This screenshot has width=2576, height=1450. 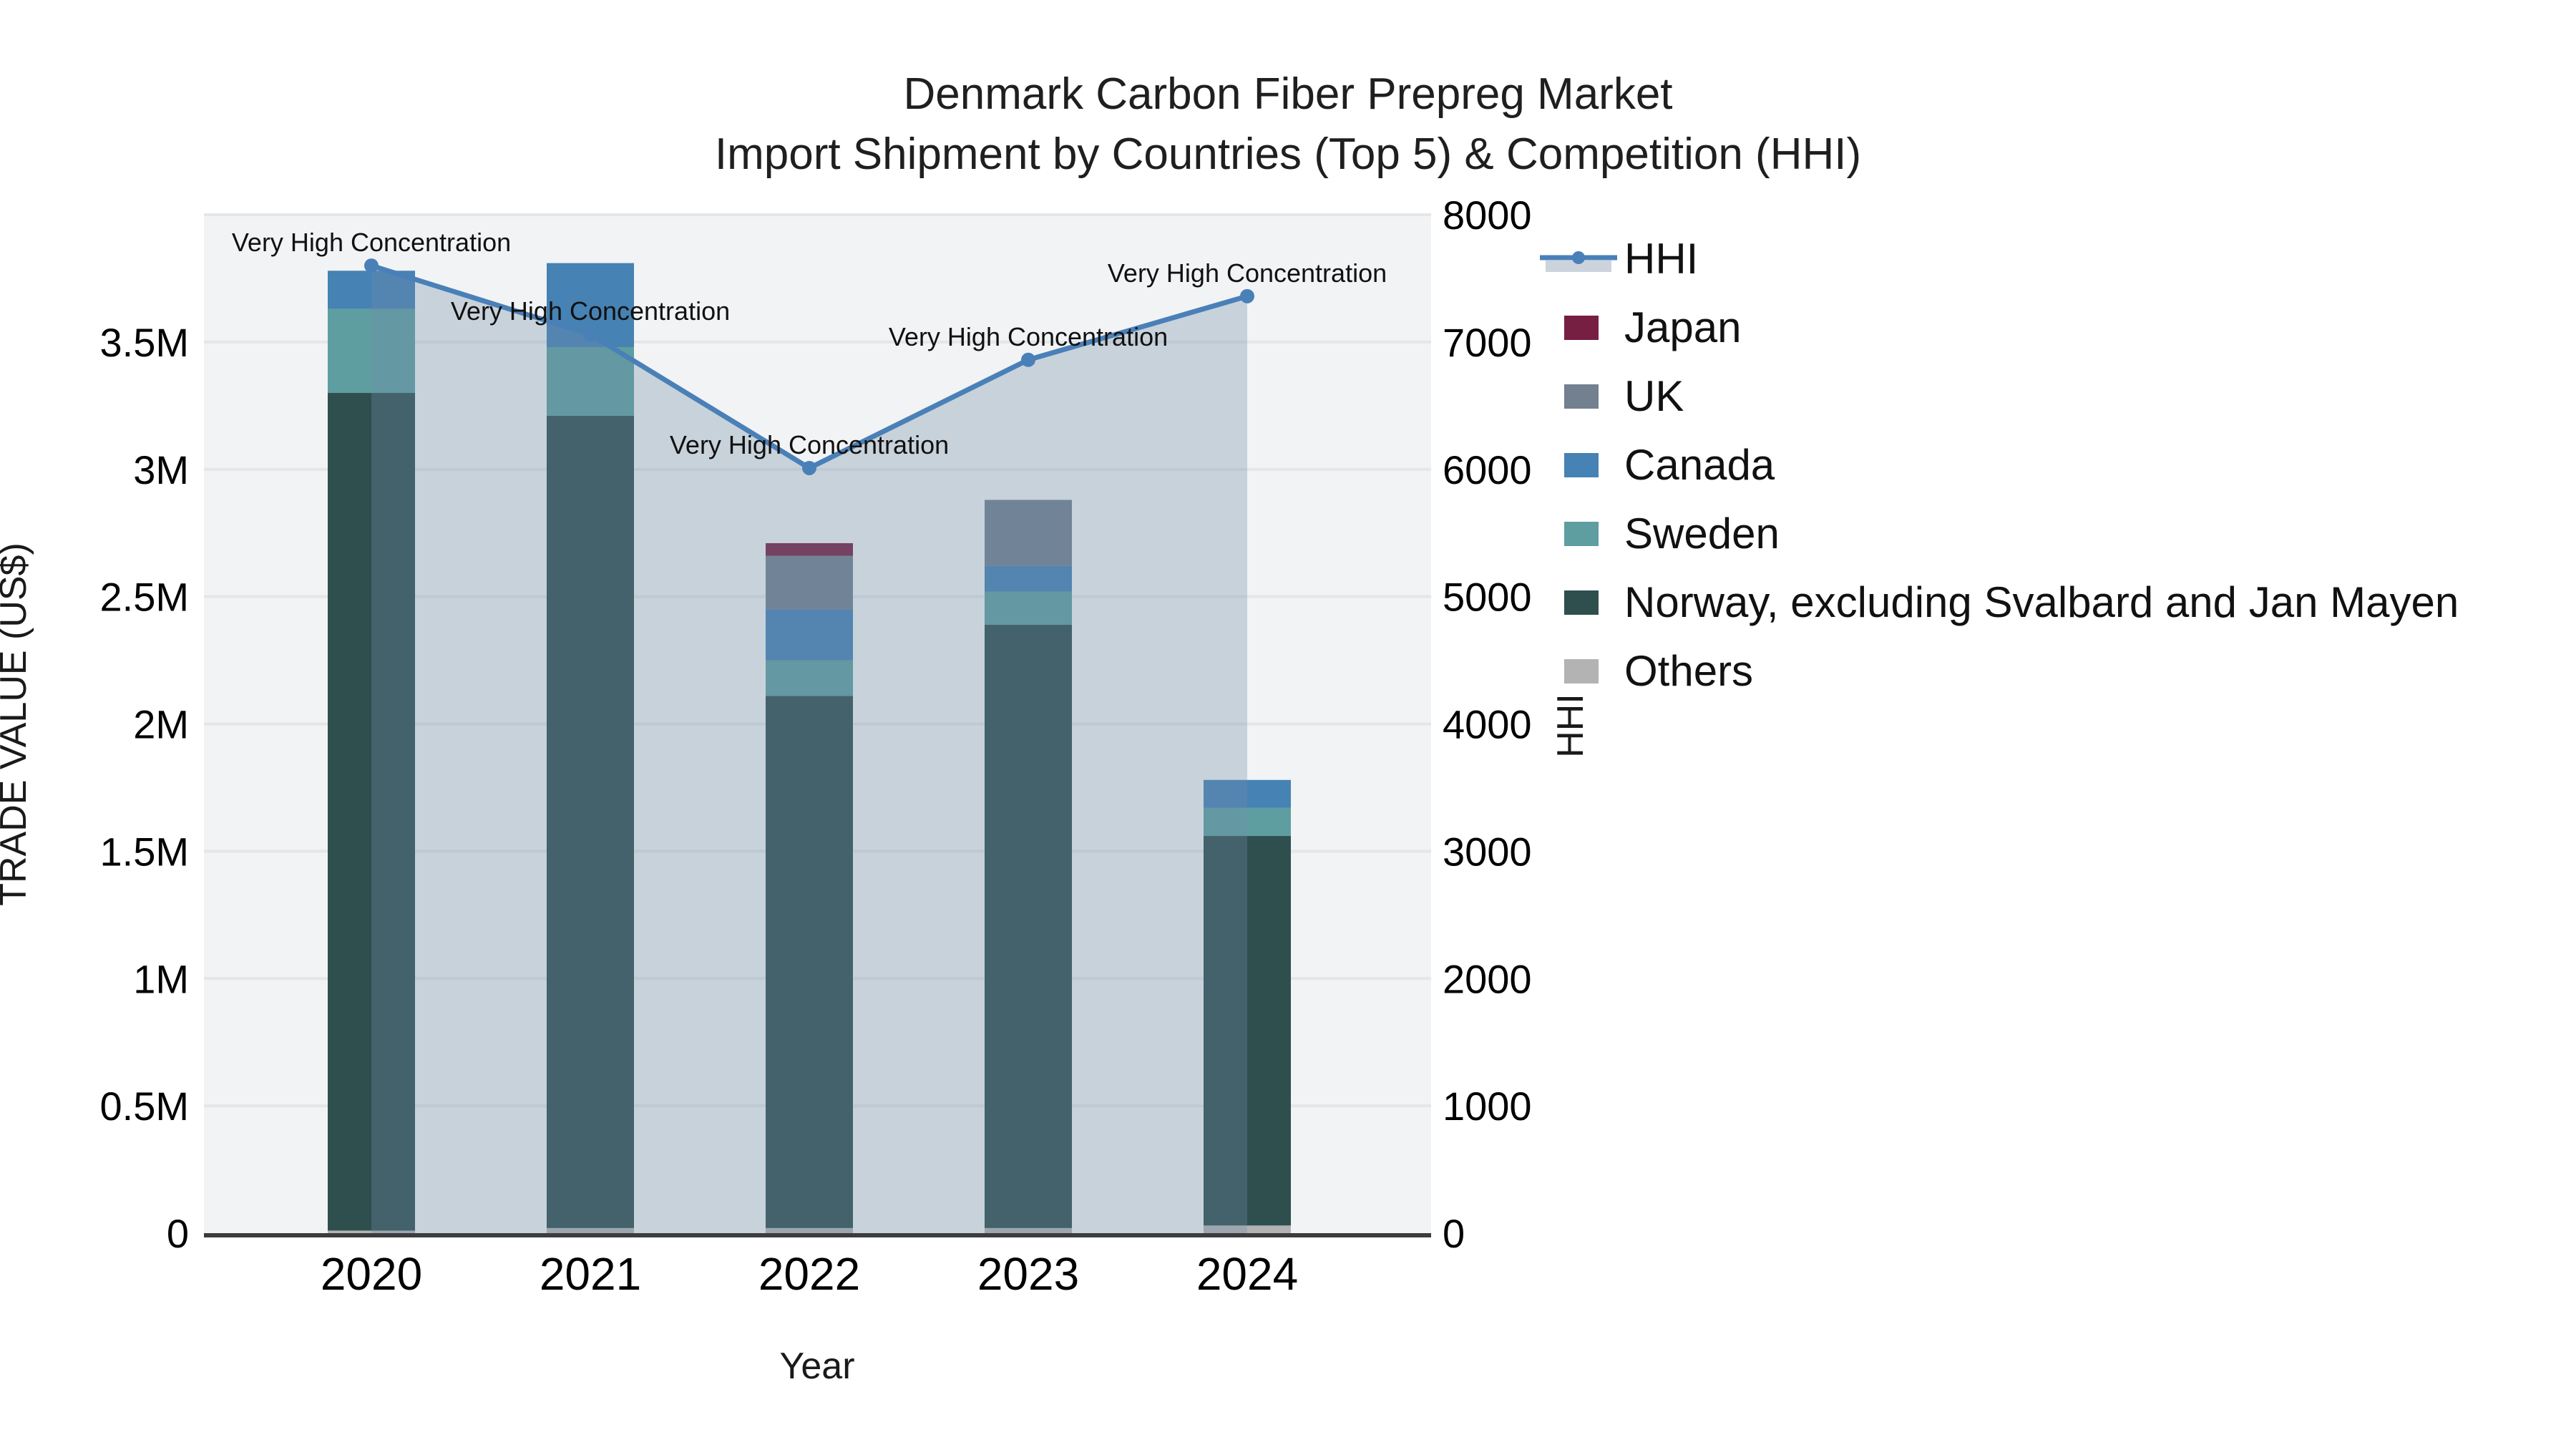 What do you see at coordinates (1487, 1106) in the screenshot?
I see `y-right-tick-1000: 1000` at bounding box center [1487, 1106].